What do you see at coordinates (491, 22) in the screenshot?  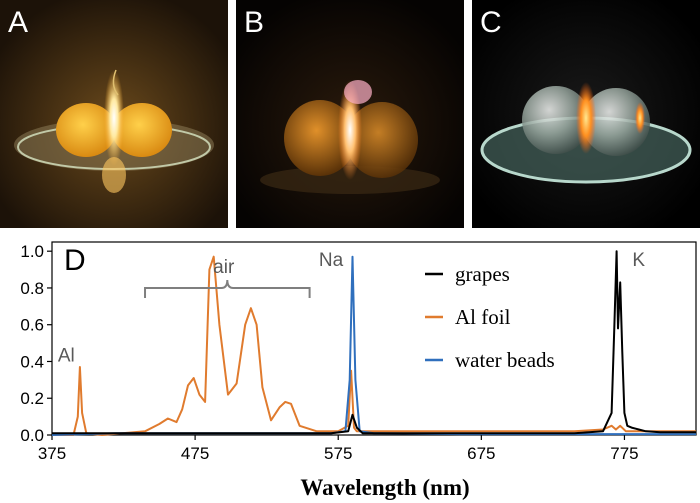 I see `panel-label-c: C` at bounding box center [491, 22].